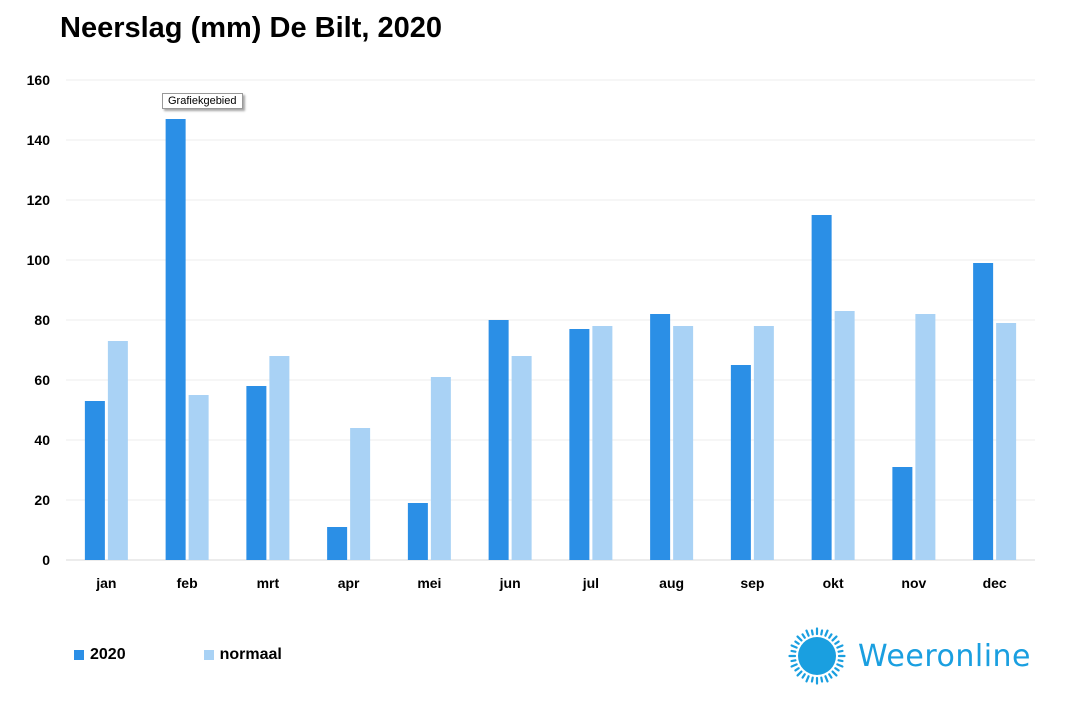  What do you see at coordinates (740, 462) in the screenshot?
I see `bar-2020-sep` at bounding box center [740, 462].